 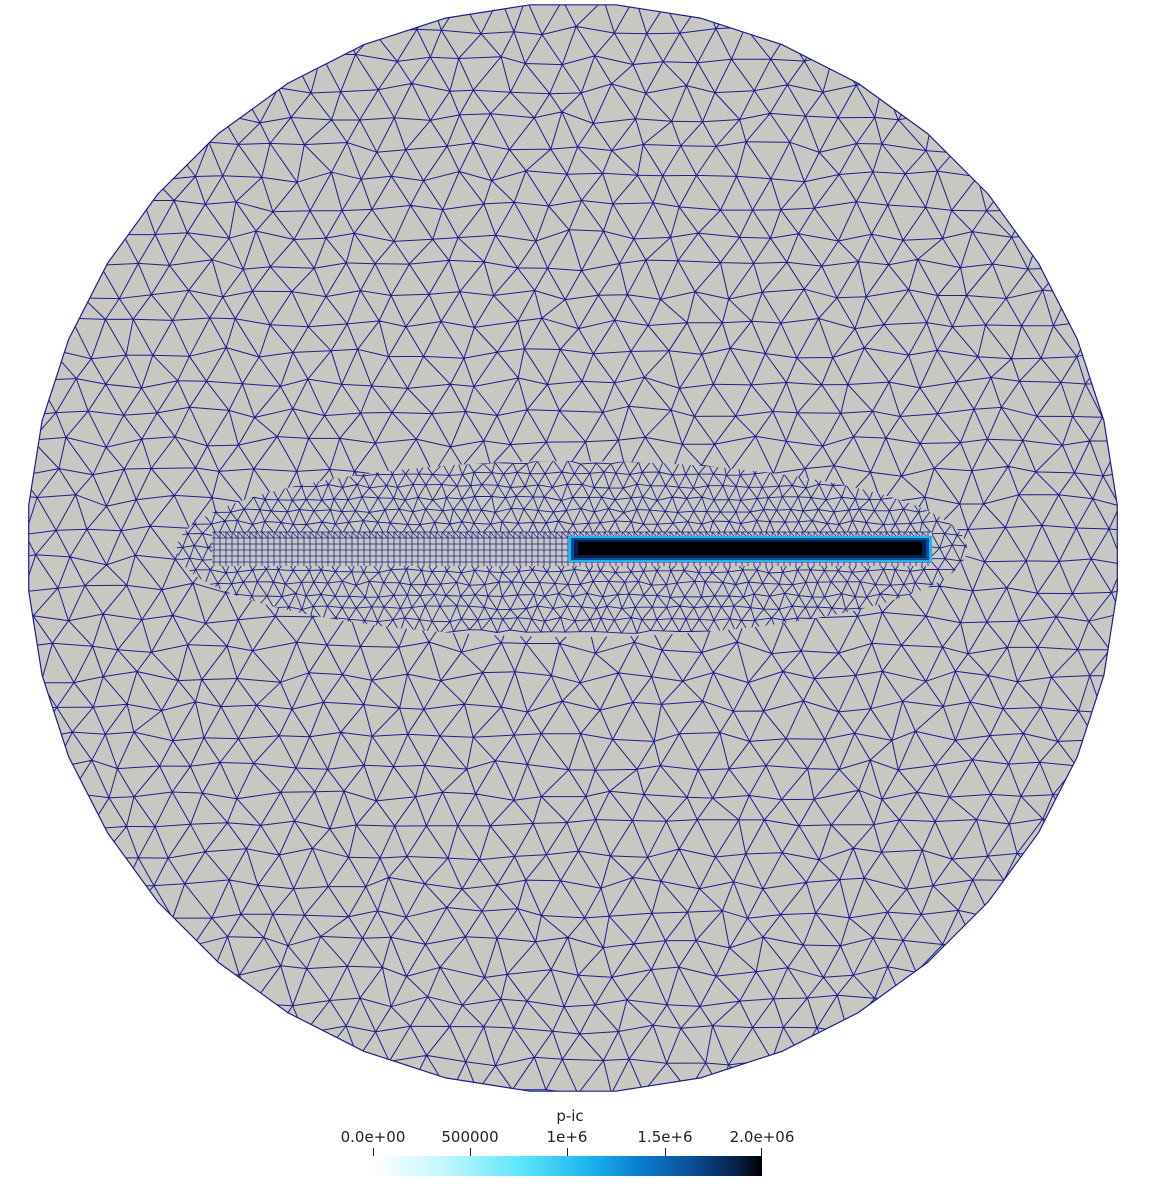 What do you see at coordinates (665, 1137) in the screenshot?
I see `colorbar-tick-label: 1.5e+6` at bounding box center [665, 1137].